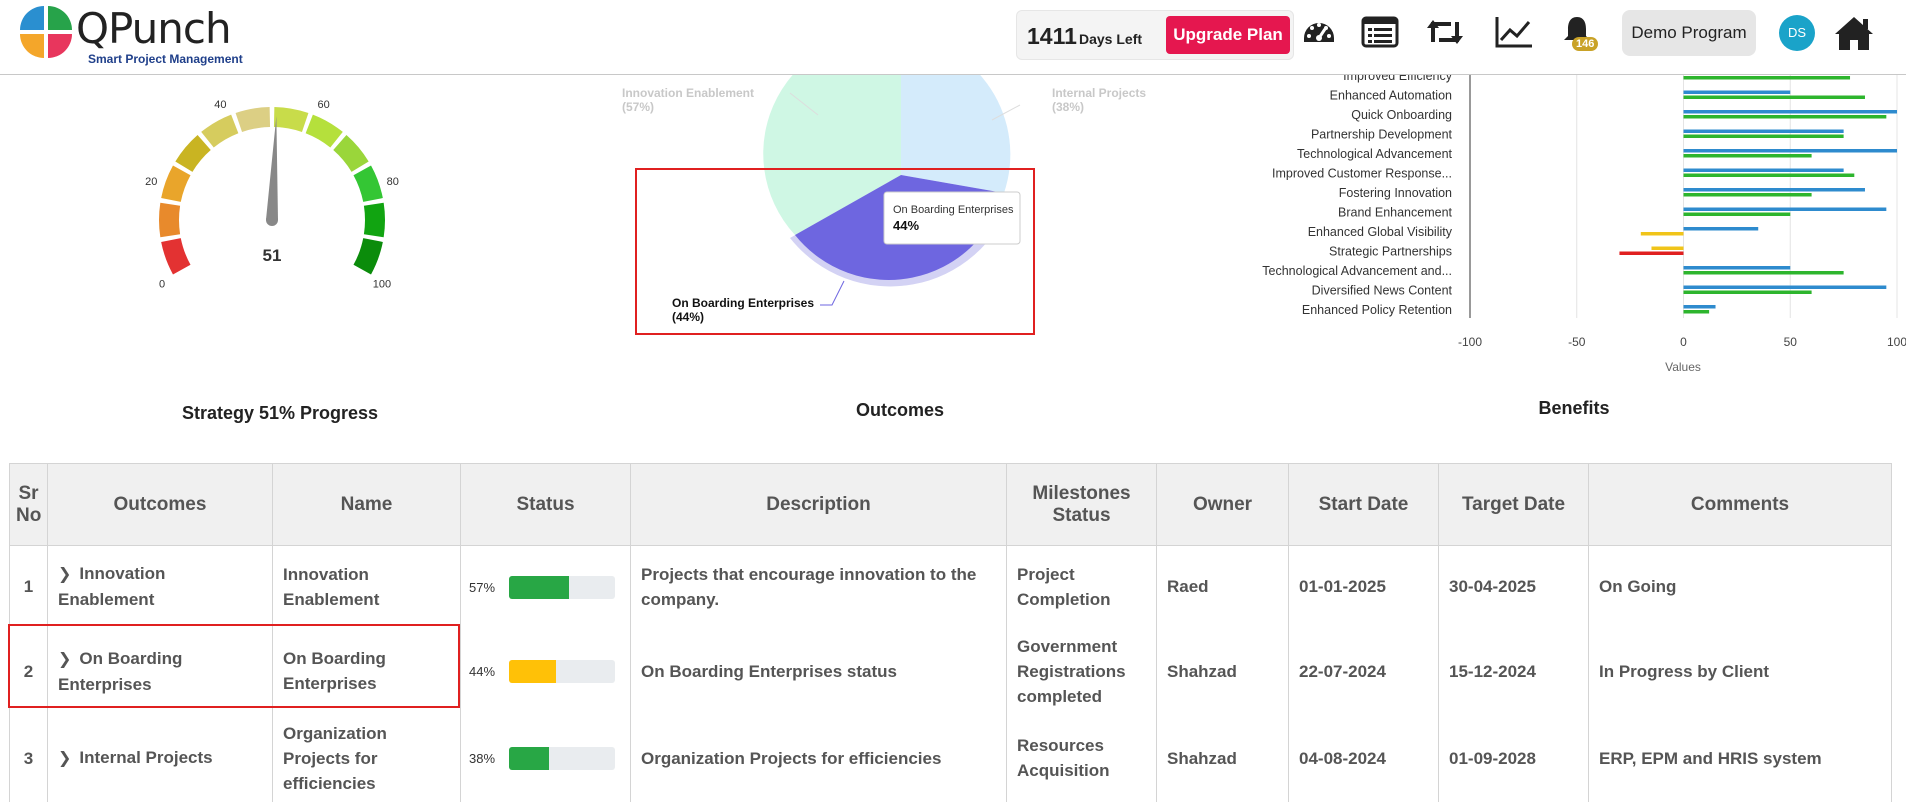 The width and height of the screenshot is (1906, 805). What do you see at coordinates (1222, 504) in the screenshot?
I see `column-header-owner: Owner` at bounding box center [1222, 504].